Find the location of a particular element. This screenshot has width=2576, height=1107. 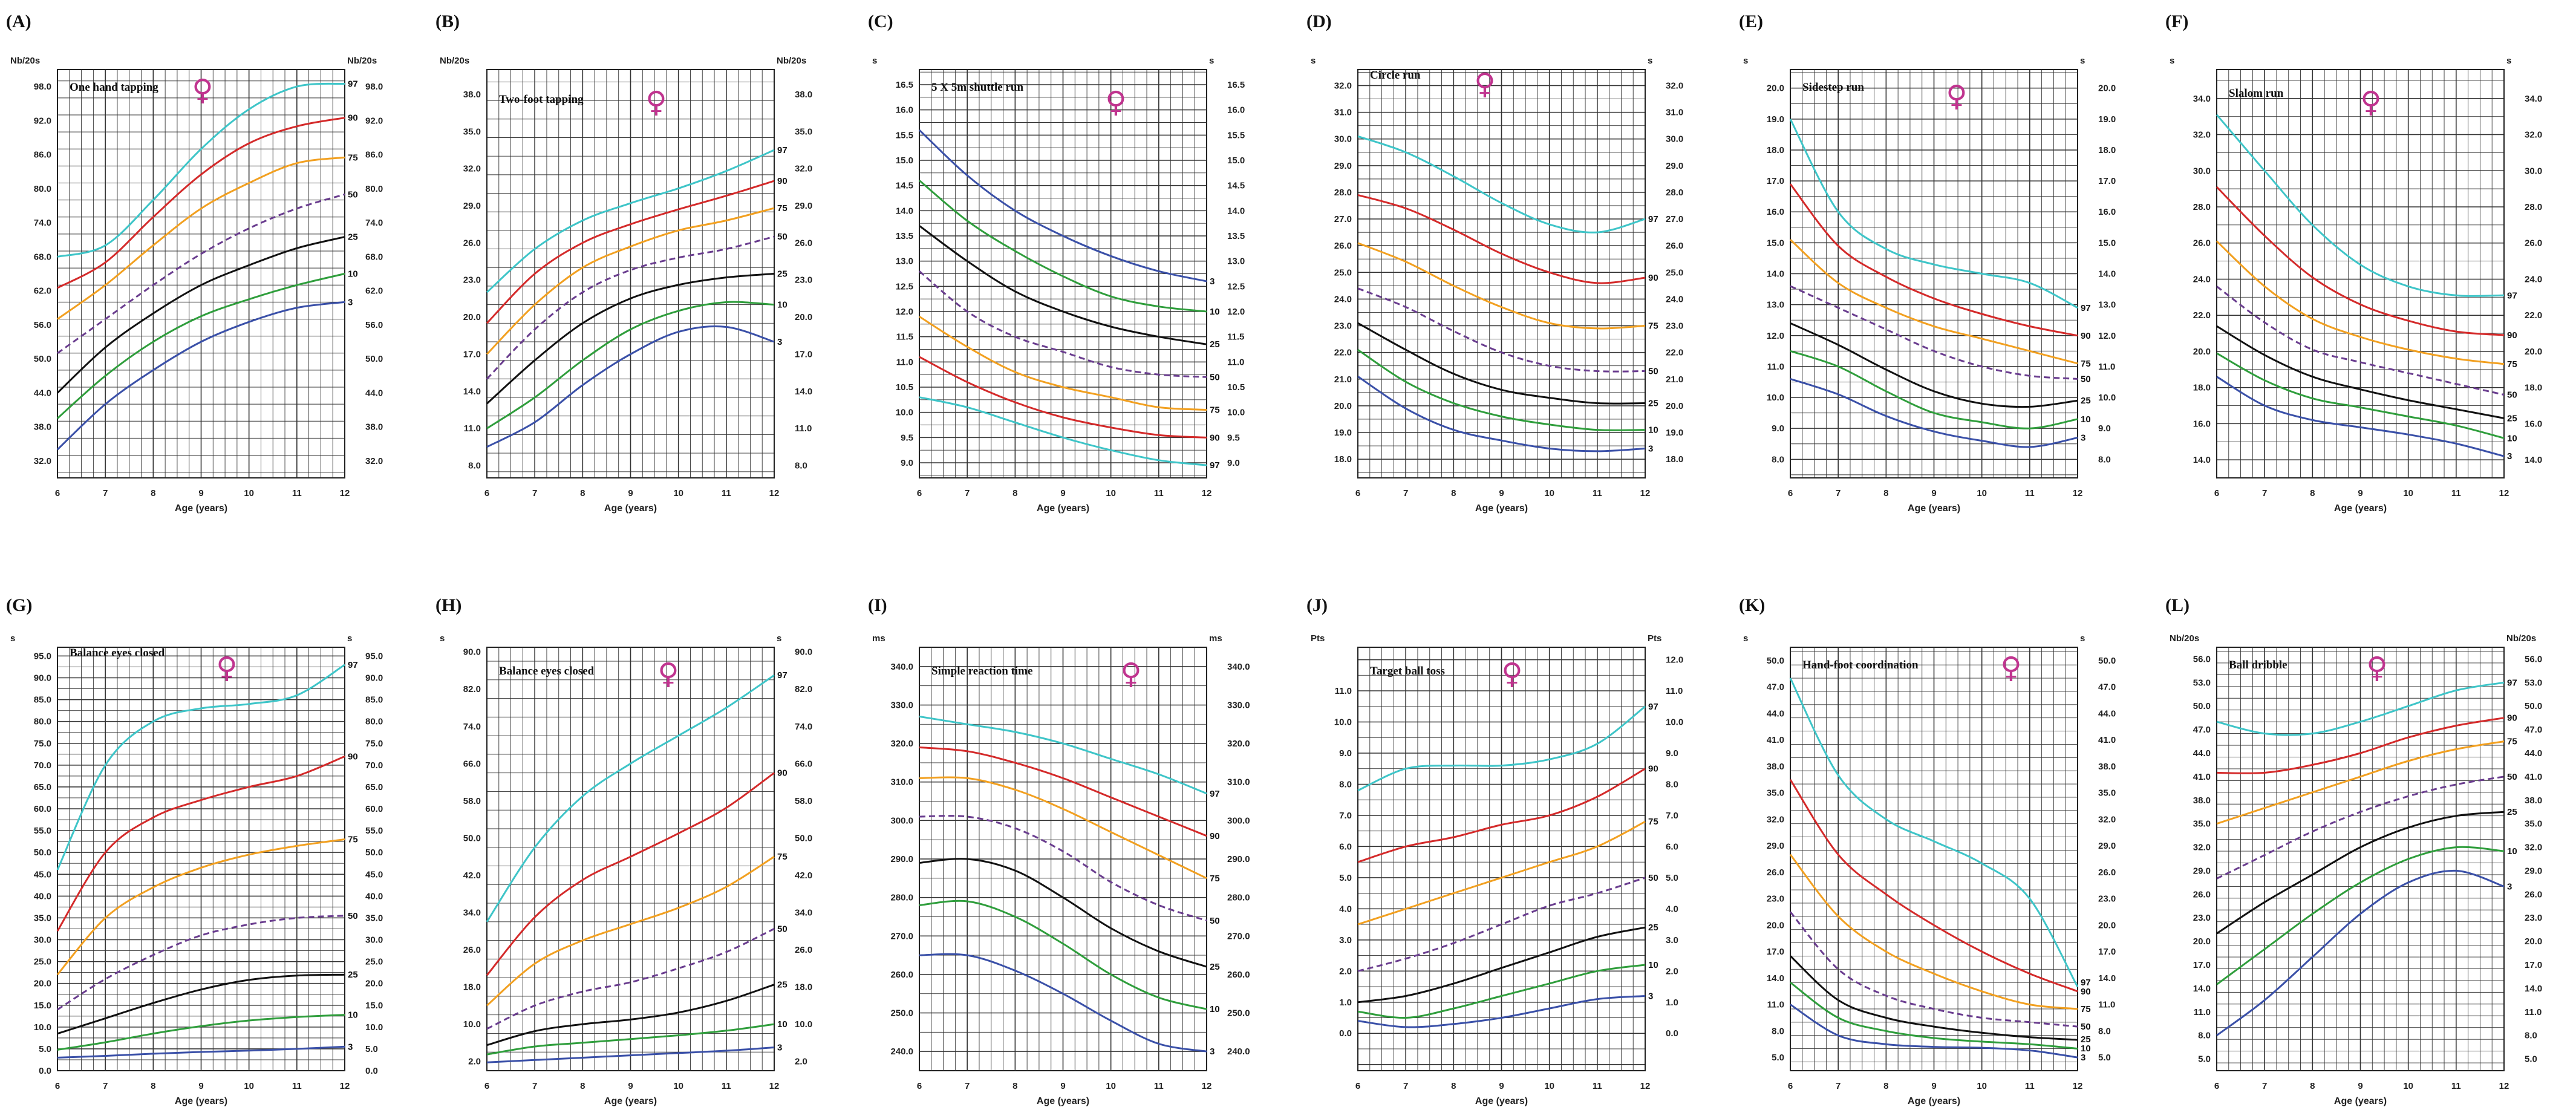

chart-d-ytick-left: 21.0 is located at coordinates (1343, 379).